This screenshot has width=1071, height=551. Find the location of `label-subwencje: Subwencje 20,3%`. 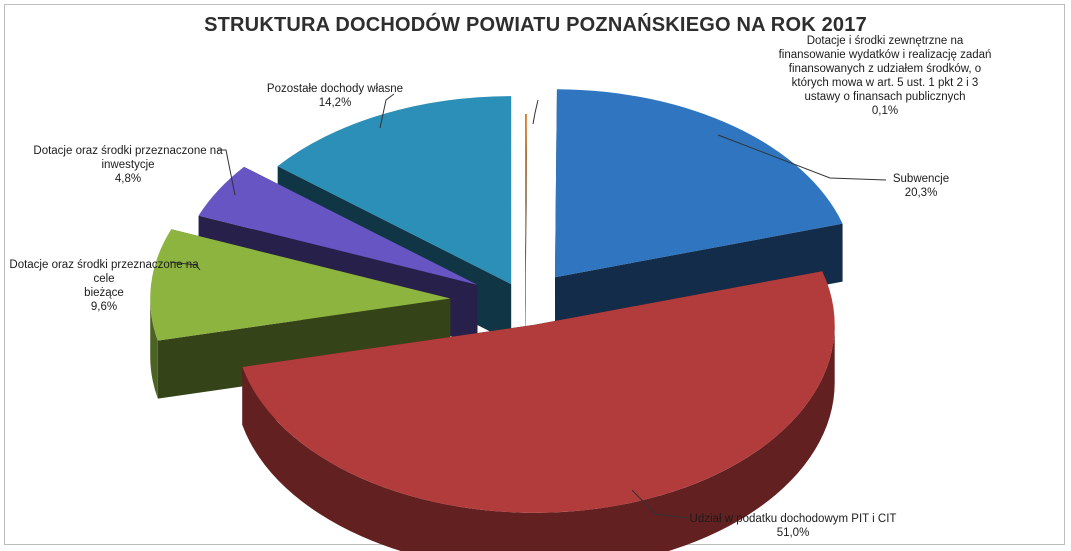

label-subwencje: Subwencje 20,3% is located at coordinates (921, 186).